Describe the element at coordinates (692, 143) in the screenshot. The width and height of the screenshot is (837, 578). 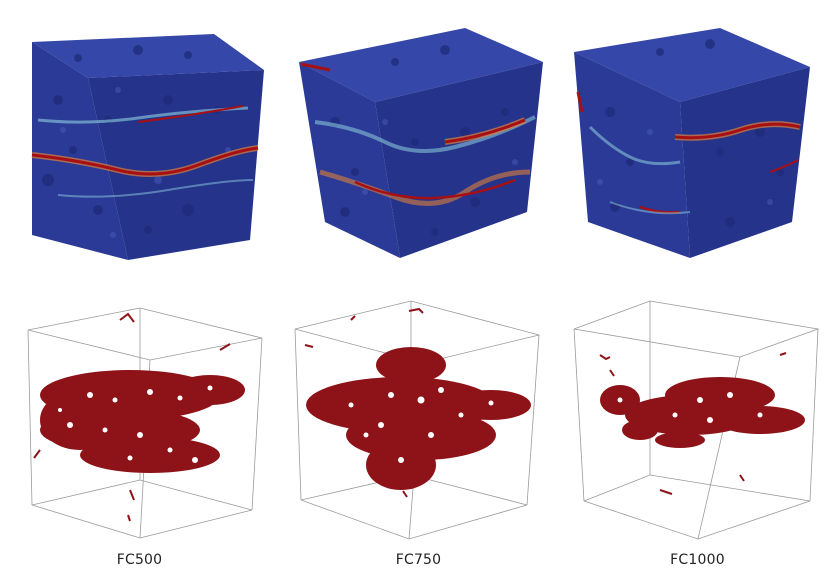
I see `volume-render-fc1000` at that location.